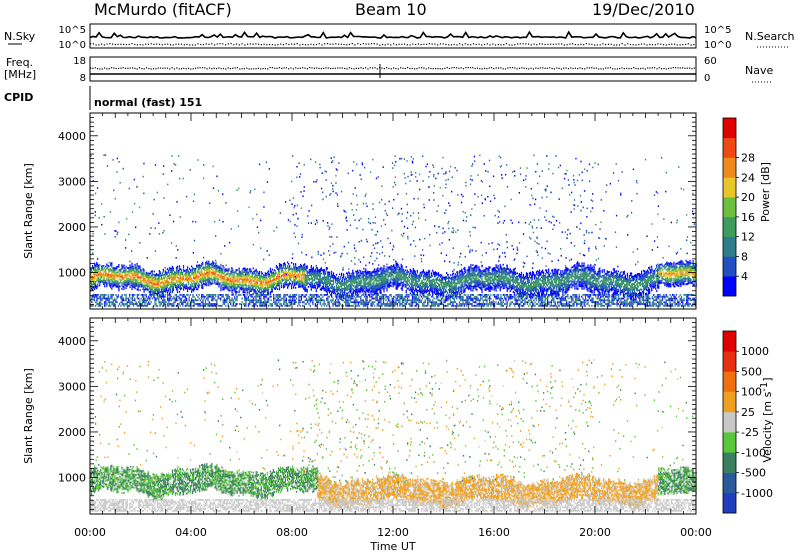 The height and width of the screenshot is (558, 800). I want to click on freq-tick-high: 18, so click(79, 61).